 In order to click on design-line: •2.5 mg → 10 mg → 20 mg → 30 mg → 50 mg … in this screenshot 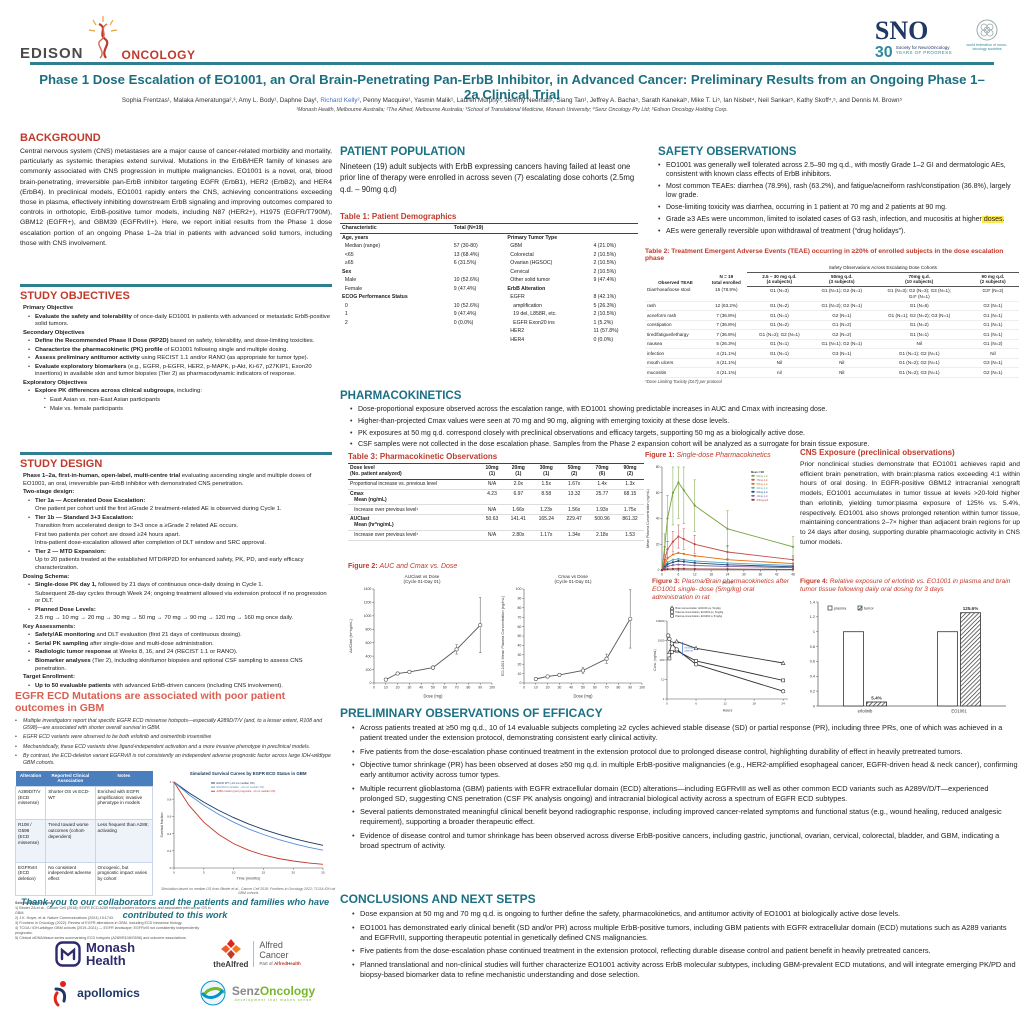, I will do `click(164, 618)`.